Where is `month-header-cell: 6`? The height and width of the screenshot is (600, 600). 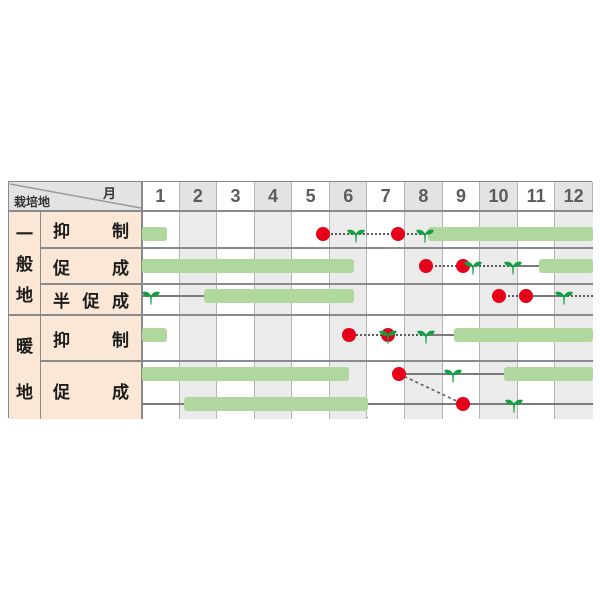
month-header-cell: 6 is located at coordinates (348, 196).